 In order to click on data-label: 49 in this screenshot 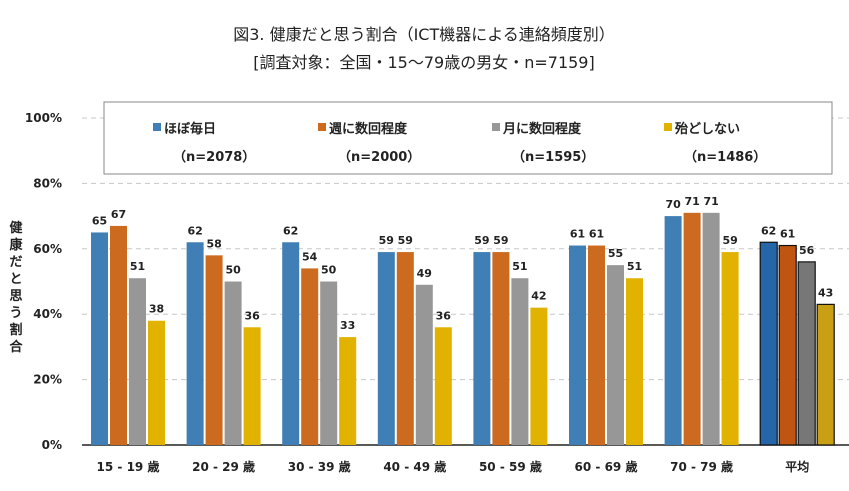, I will do `click(424, 273)`.